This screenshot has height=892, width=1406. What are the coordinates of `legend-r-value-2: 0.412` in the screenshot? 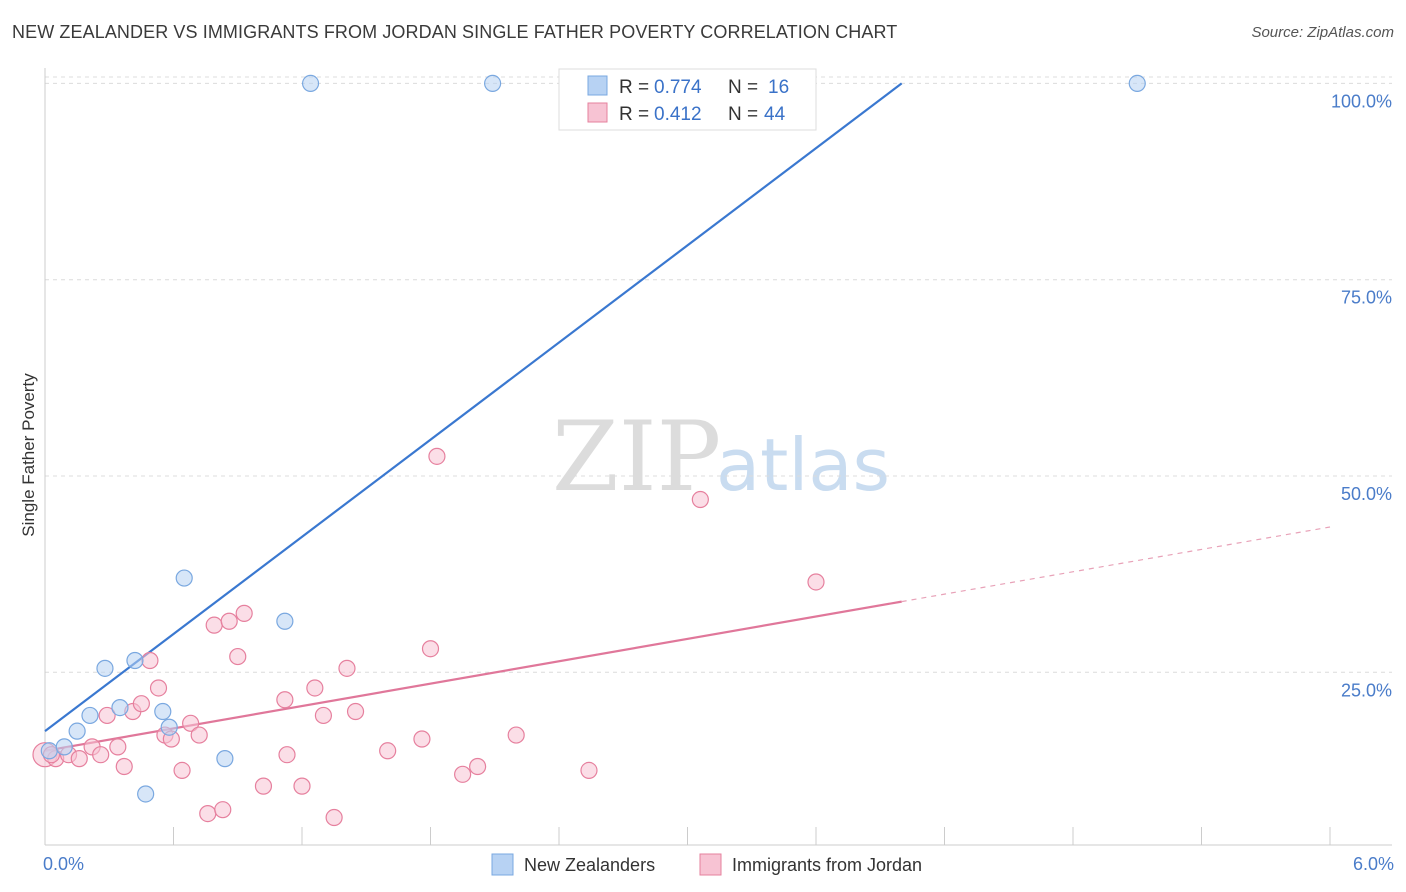 It's located at (678, 114).